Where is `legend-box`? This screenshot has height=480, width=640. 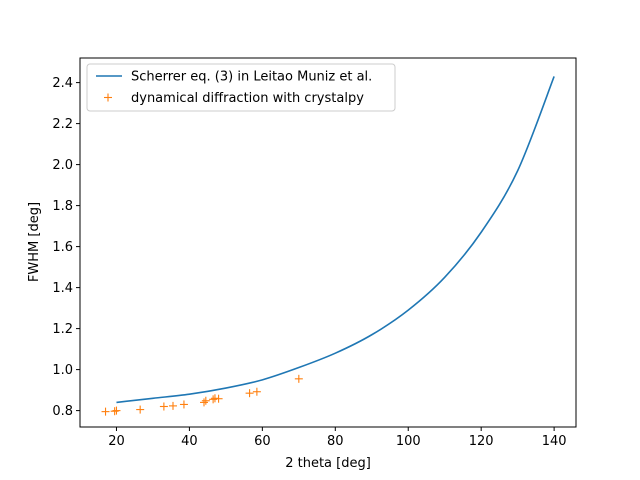 legend-box is located at coordinates (241, 87).